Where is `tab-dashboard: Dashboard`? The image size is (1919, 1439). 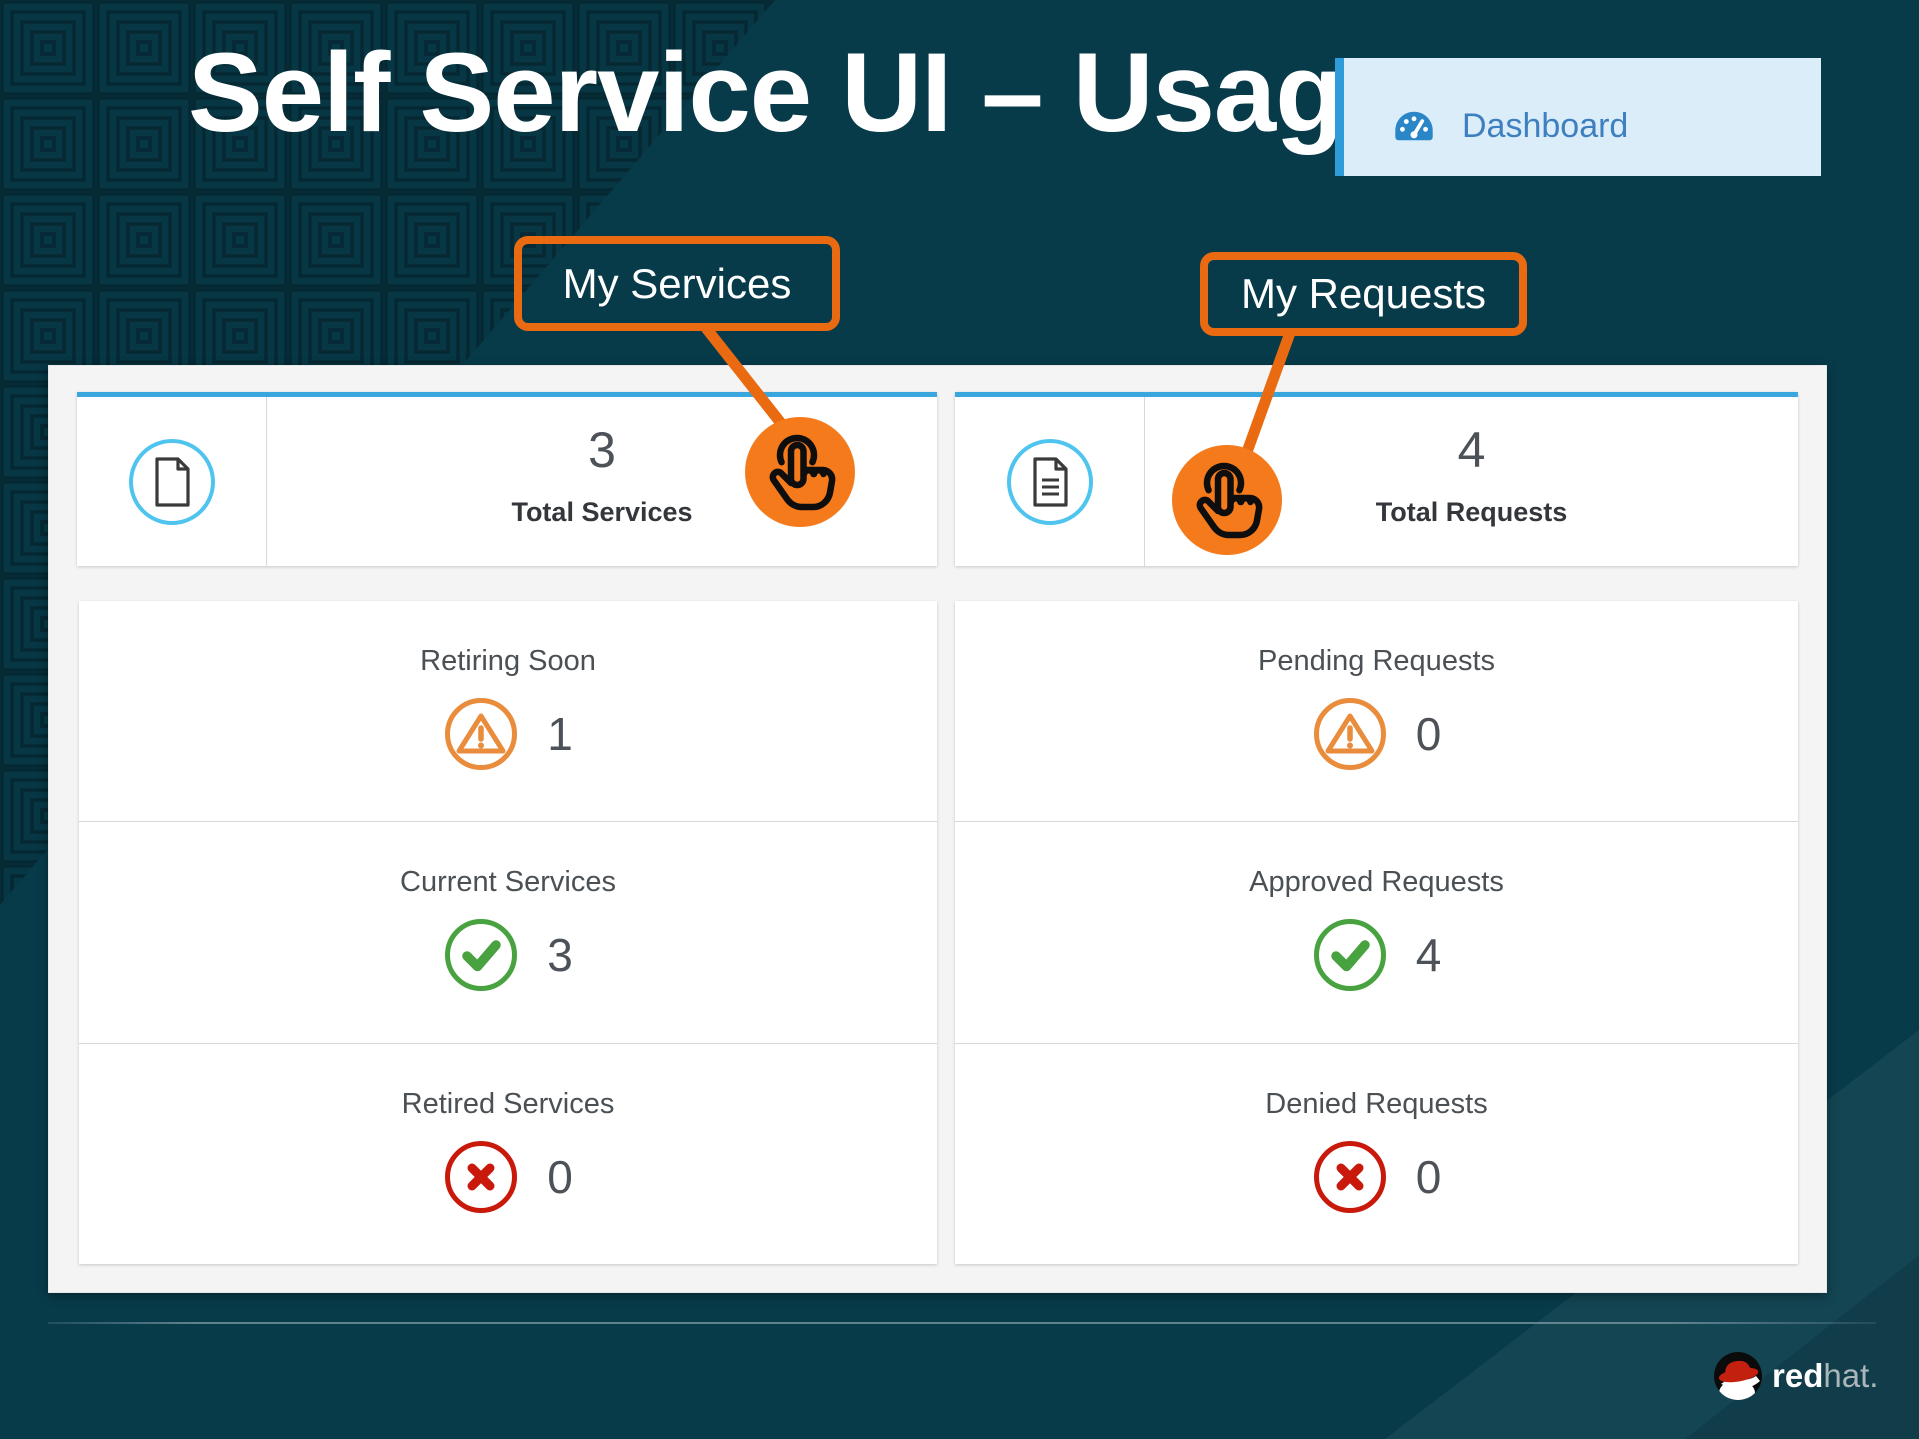 tab-dashboard: Dashboard is located at coordinates (1578, 117).